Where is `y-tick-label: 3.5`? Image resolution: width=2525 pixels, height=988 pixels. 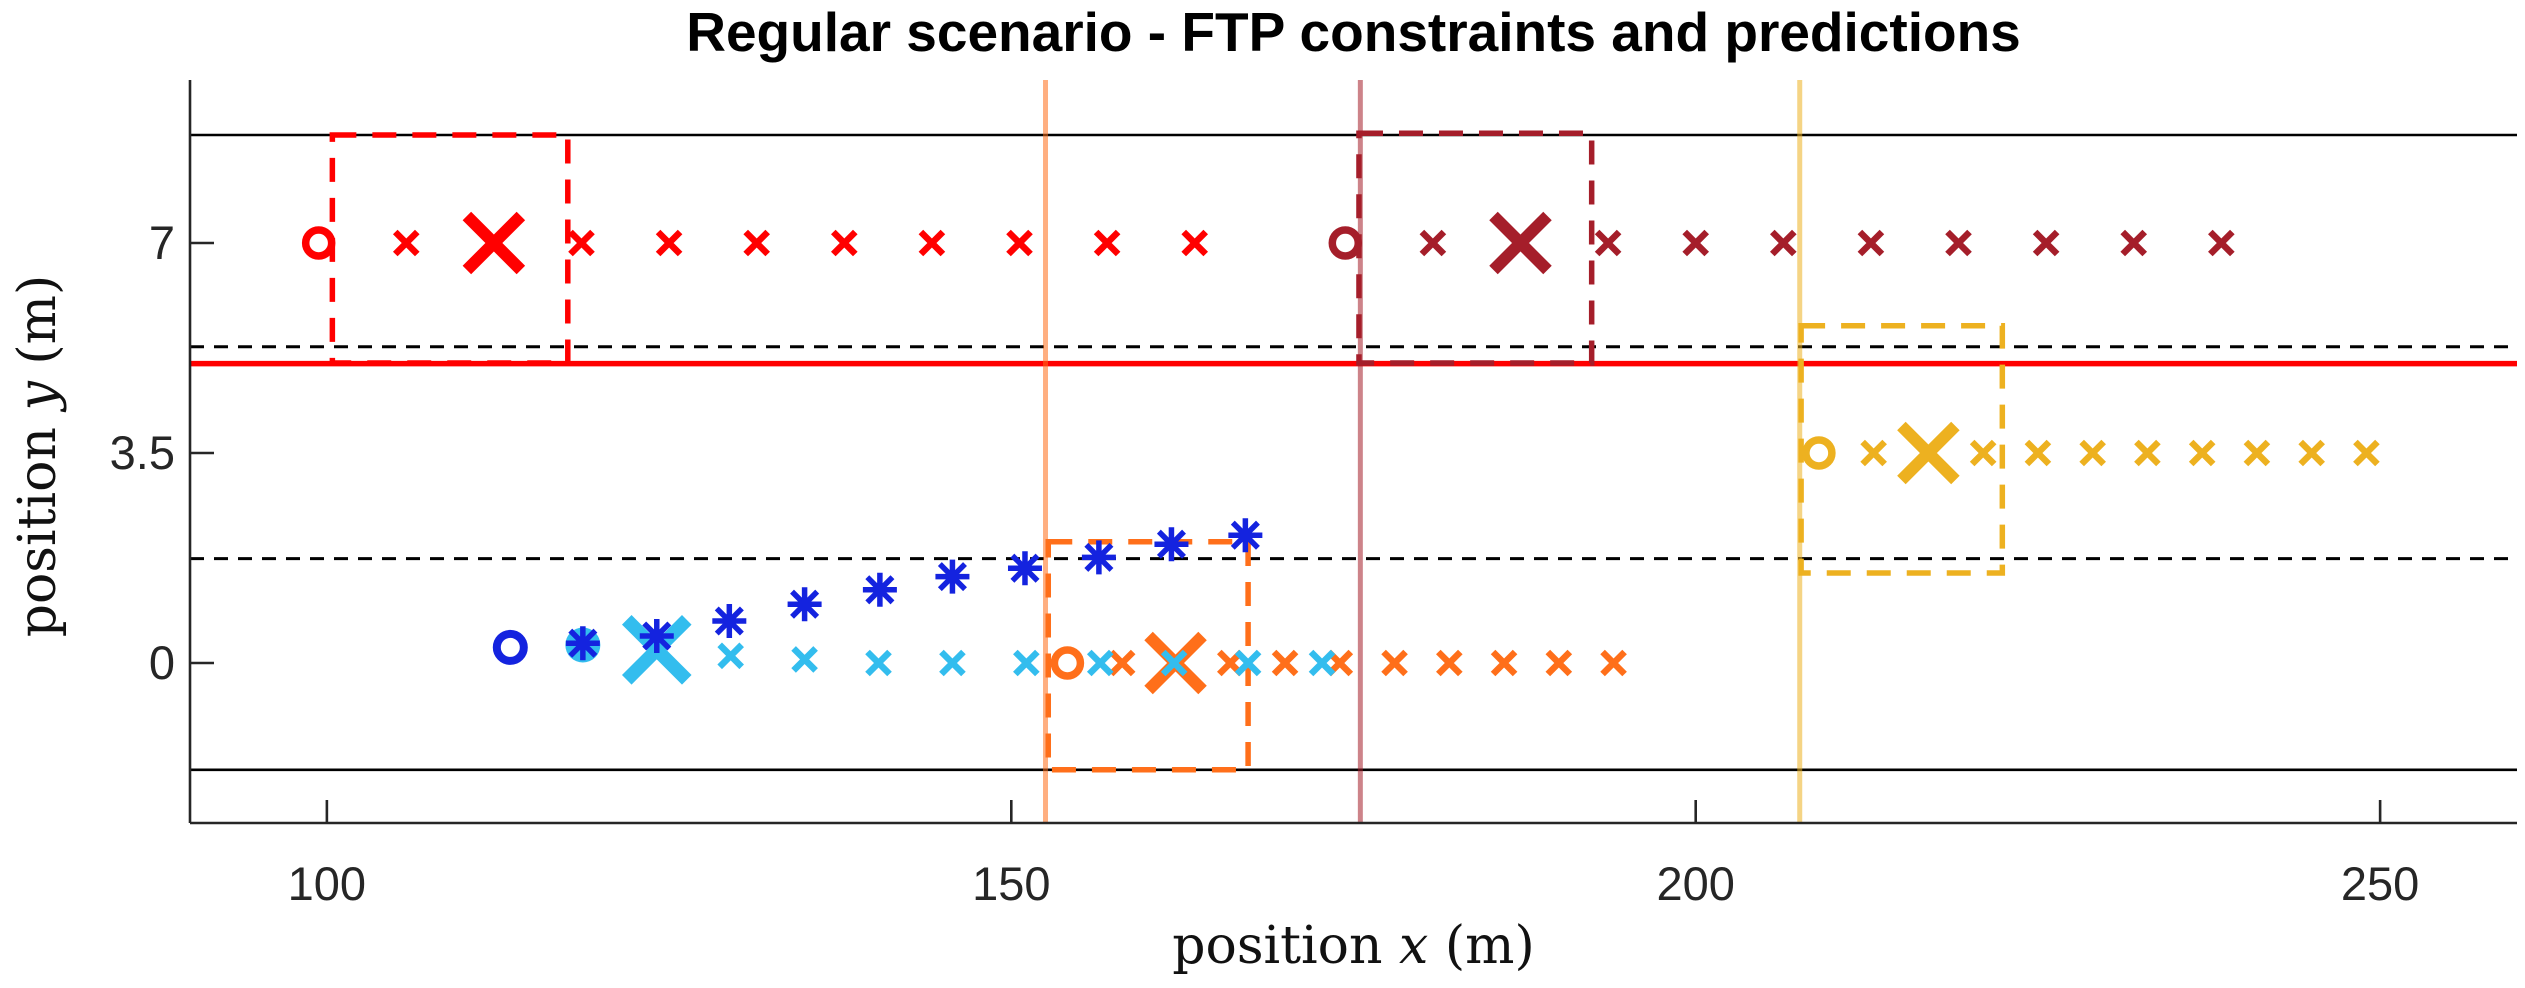 y-tick-label: 3.5 is located at coordinates (142, 452).